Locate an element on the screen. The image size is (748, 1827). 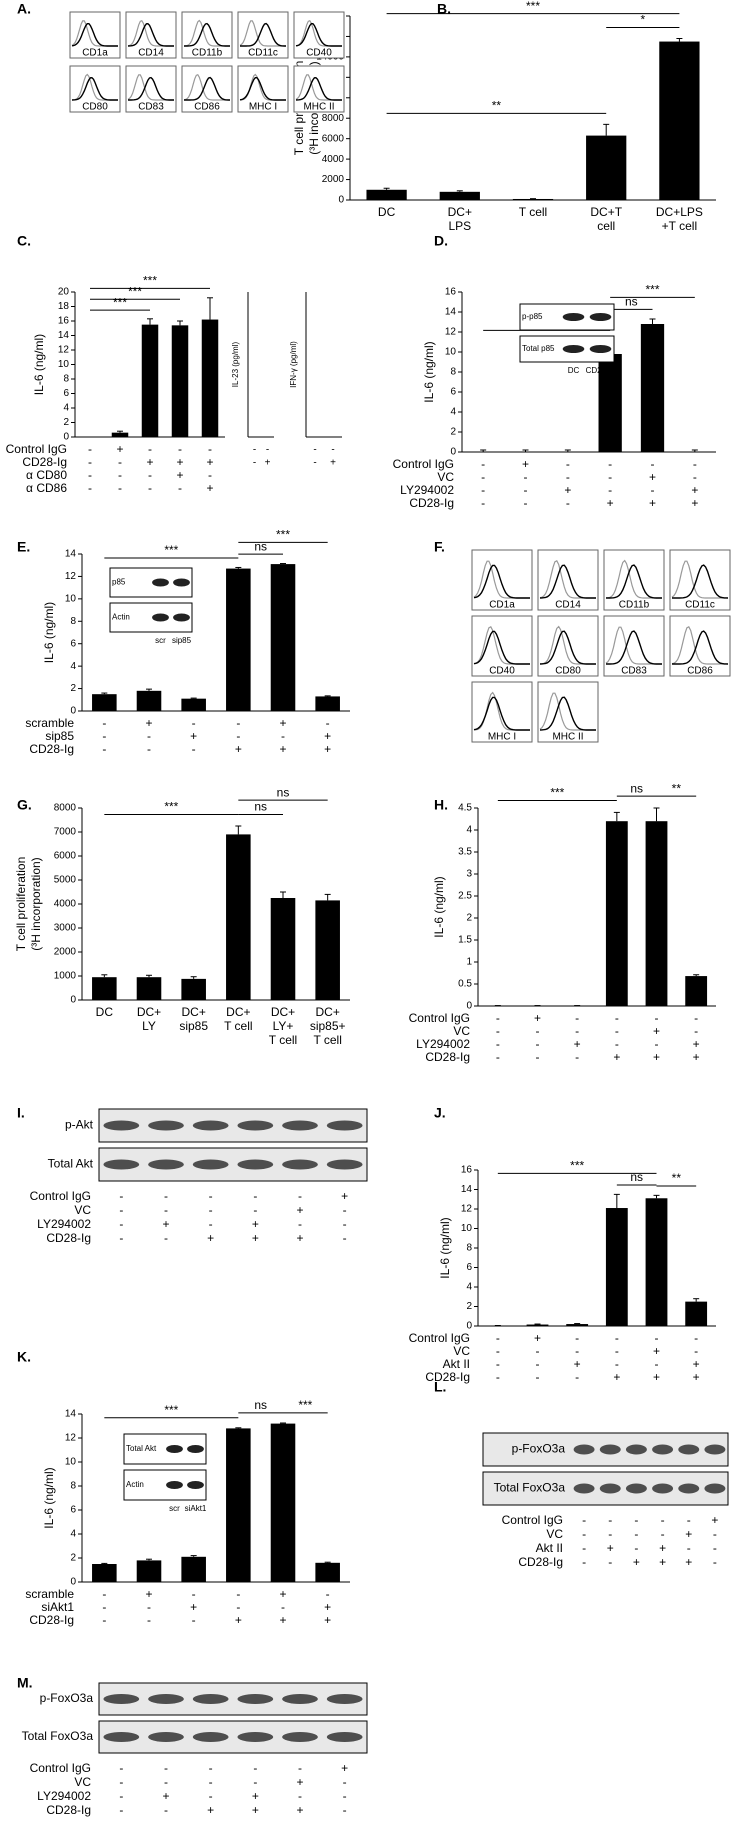
x-tick-label: LY is located at coordinates (149, 1026).